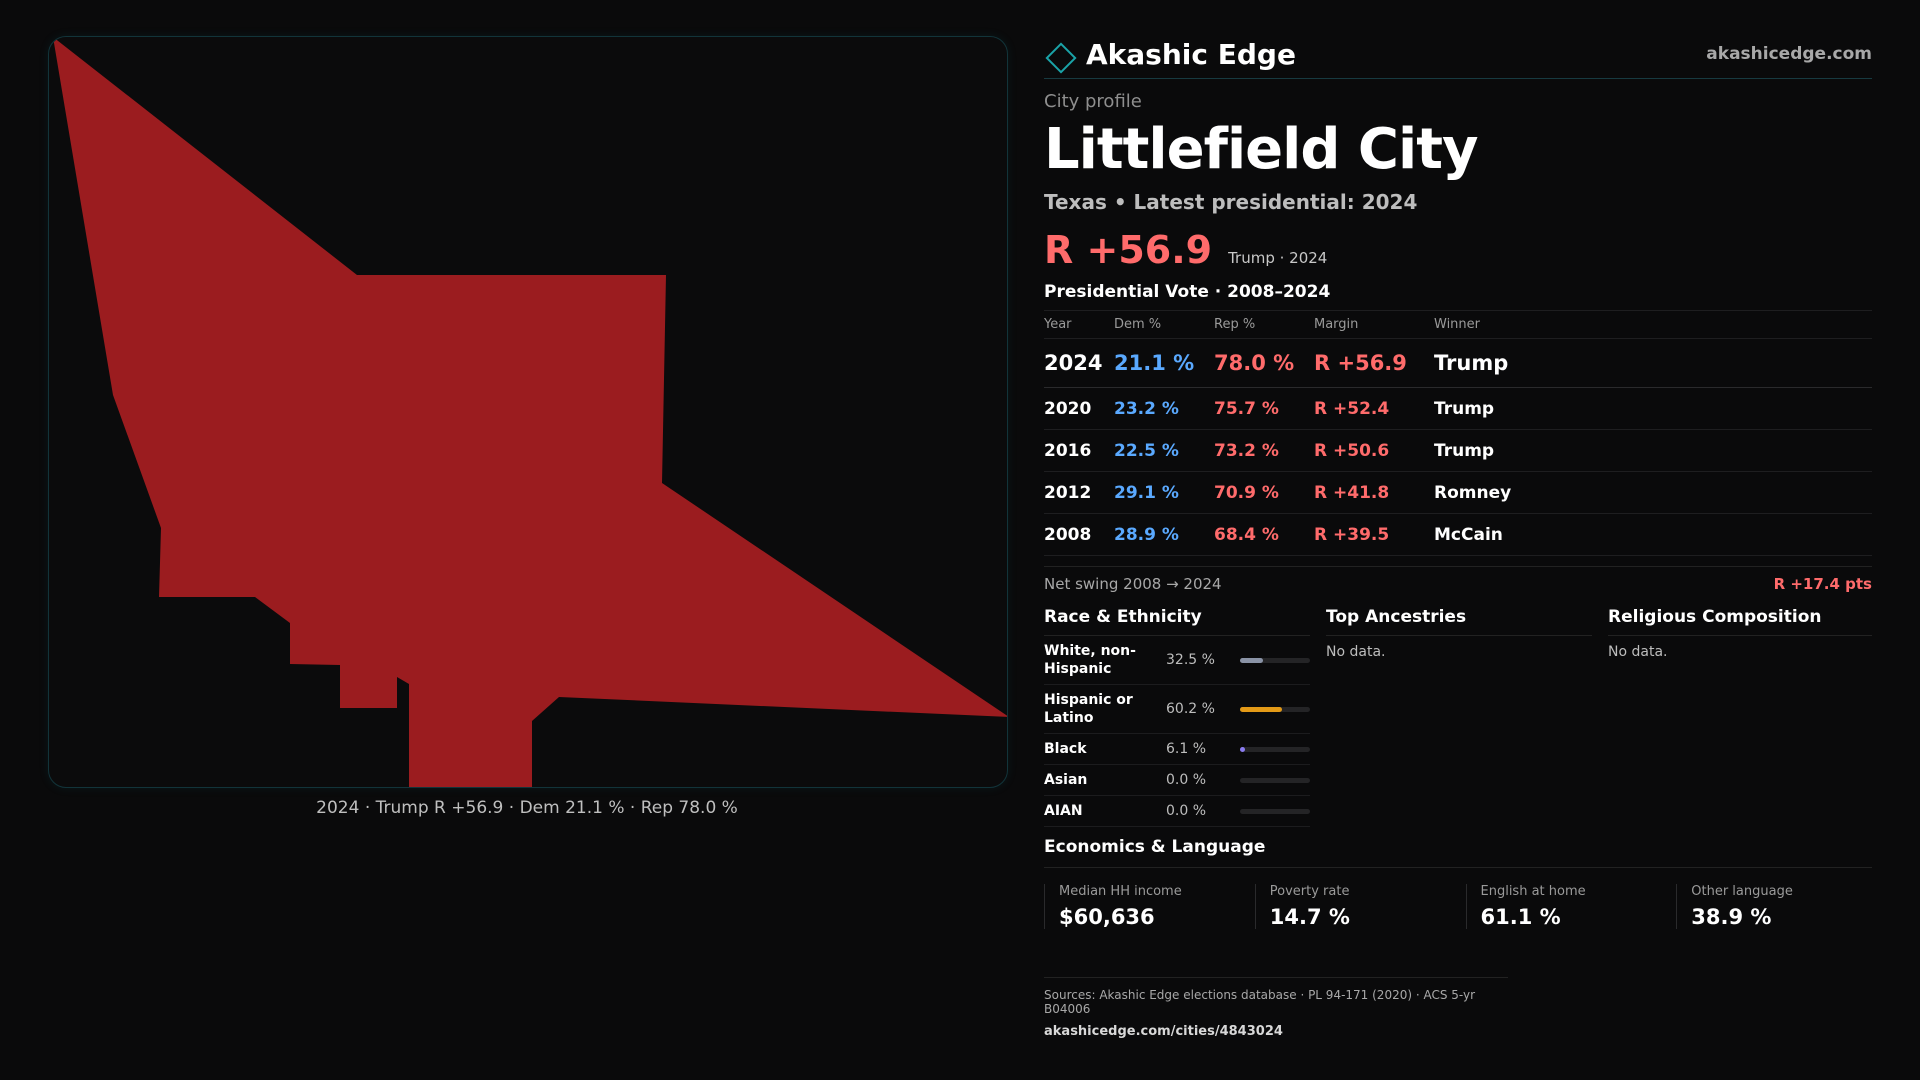  I want to click on cell-dem: 21.1 %, so click(1164, 363).